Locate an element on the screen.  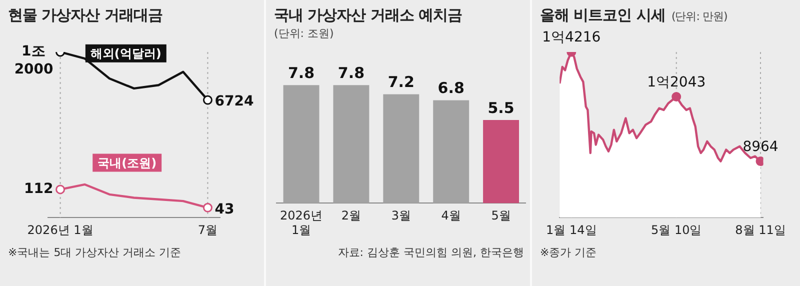
x-tick-label: 2월 is located at coordinates (351, 215).